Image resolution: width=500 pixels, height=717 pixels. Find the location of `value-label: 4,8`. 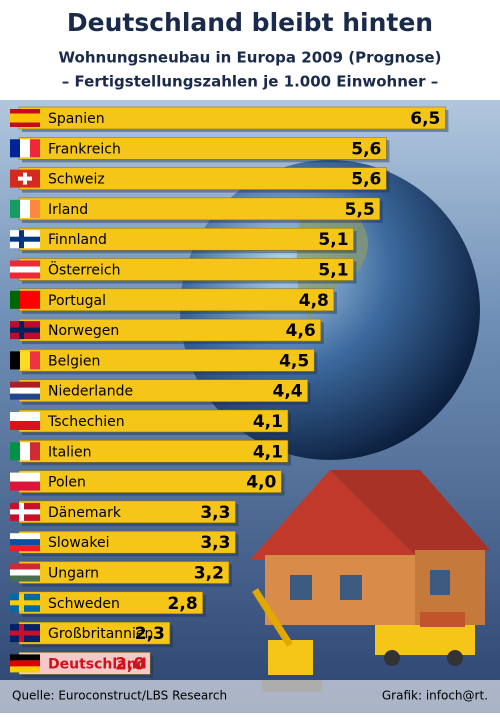

value-label: 4,8 is located at coordinates (314, 301).